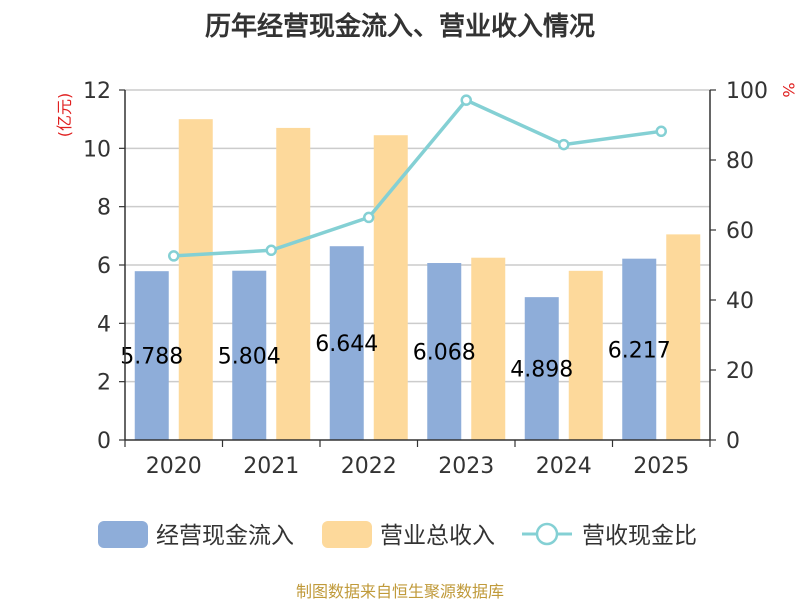 This screenshot has width=800, height=602. I want to click on legend: 经营现金流入 营业总收入 营收现金比, so click(397, 535).